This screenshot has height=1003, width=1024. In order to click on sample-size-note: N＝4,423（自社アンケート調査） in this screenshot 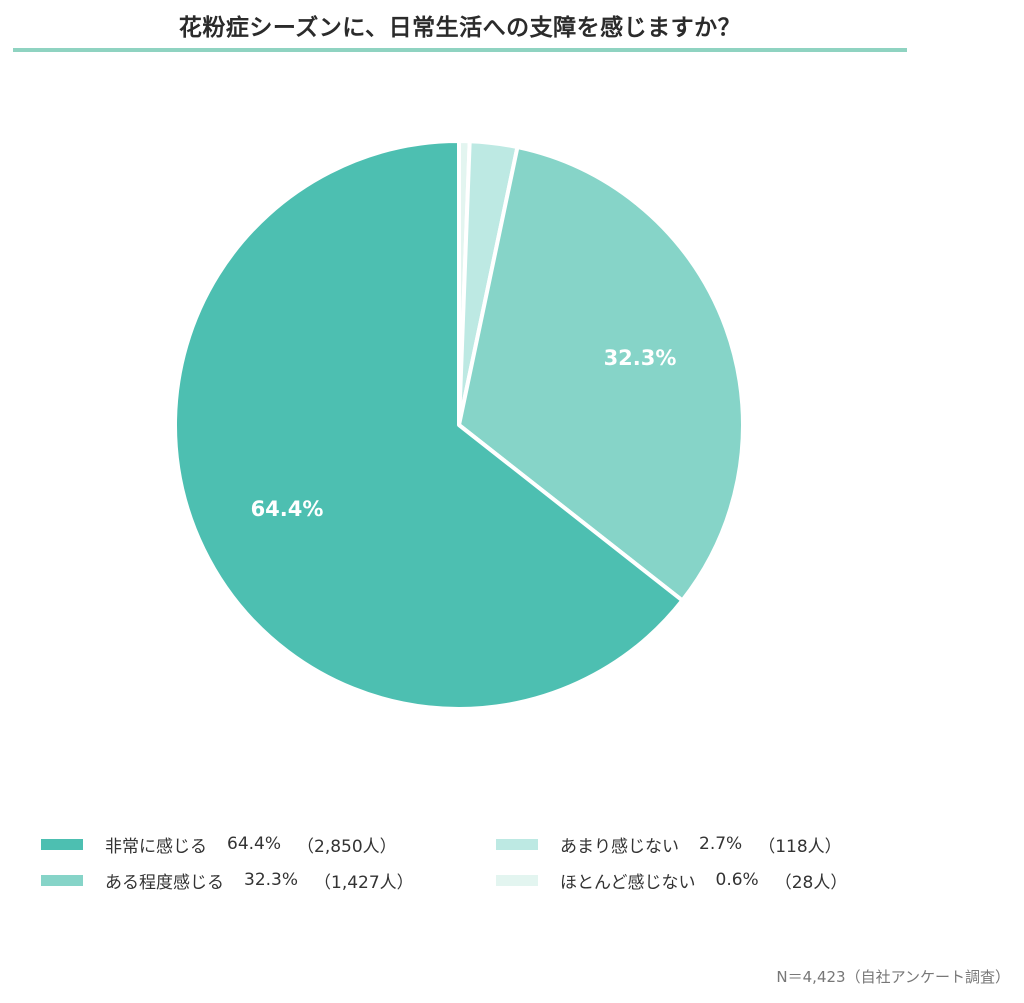, I will do `click(893, 977)`.